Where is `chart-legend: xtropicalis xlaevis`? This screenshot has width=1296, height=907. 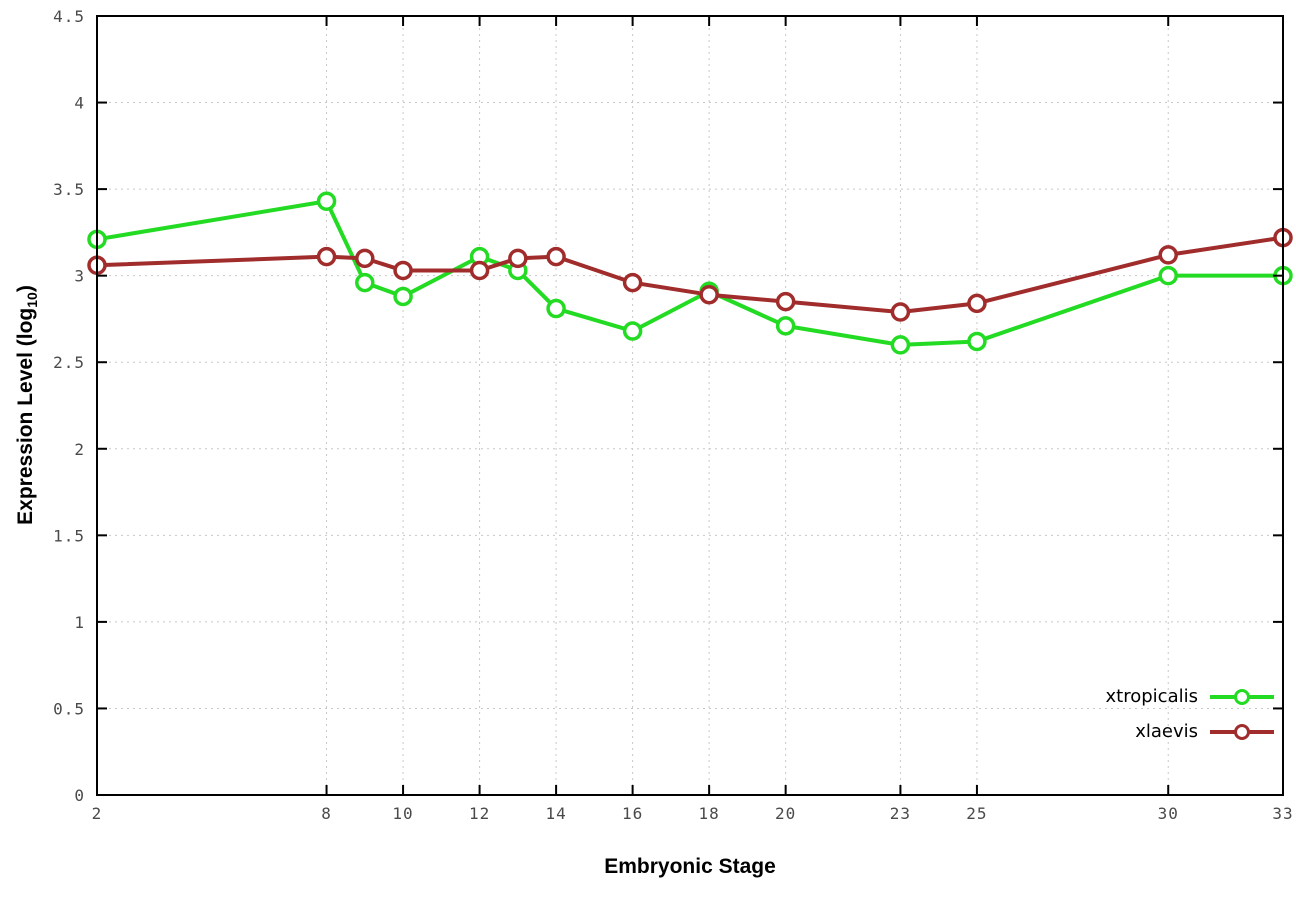
chart-legend: xtropicalis xlaevis is located at coordinates (1190, 714).